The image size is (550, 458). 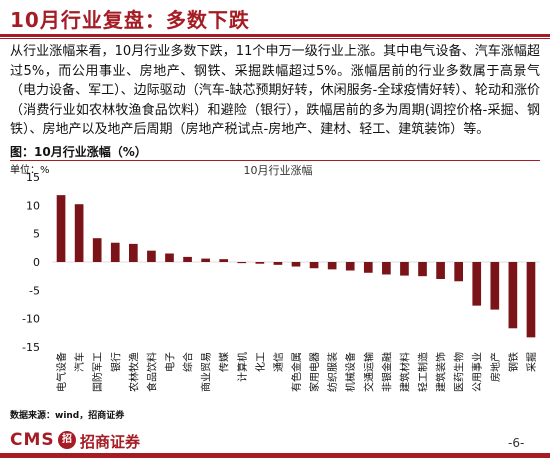 What do you see at coordinates (260, 362) in the screenshot?
I see `x-tick-label: 化工` at bounding box center [260, 362].